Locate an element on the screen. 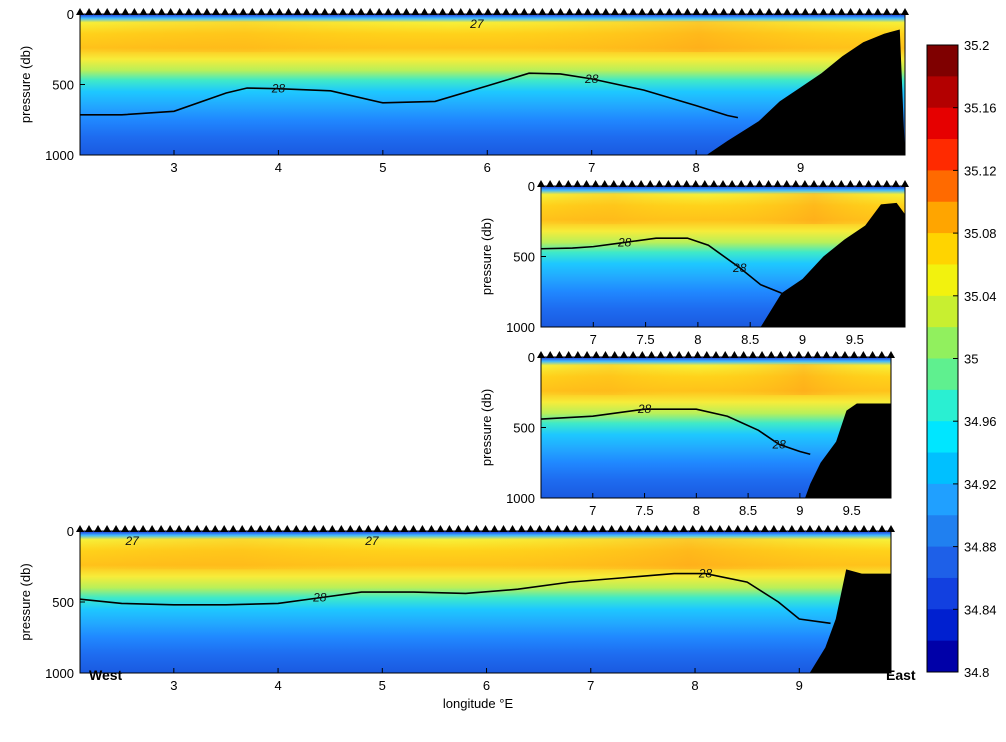 Image resolution: width=1006 pixels, height=742 pixels. x-tick-label: 8 is located at coordinates (696, 167).